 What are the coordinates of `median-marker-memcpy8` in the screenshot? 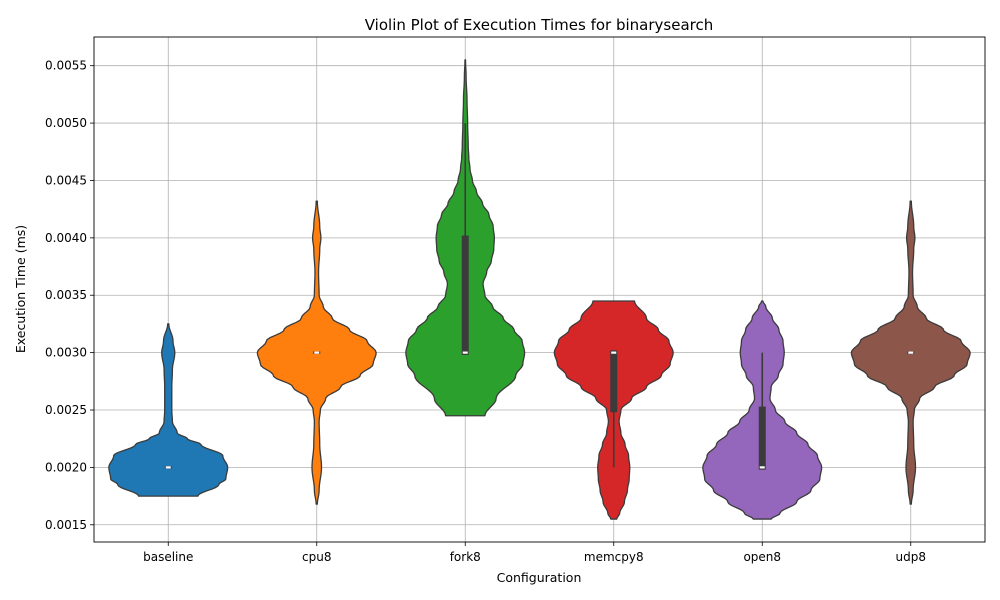 It's located at (614, 352).